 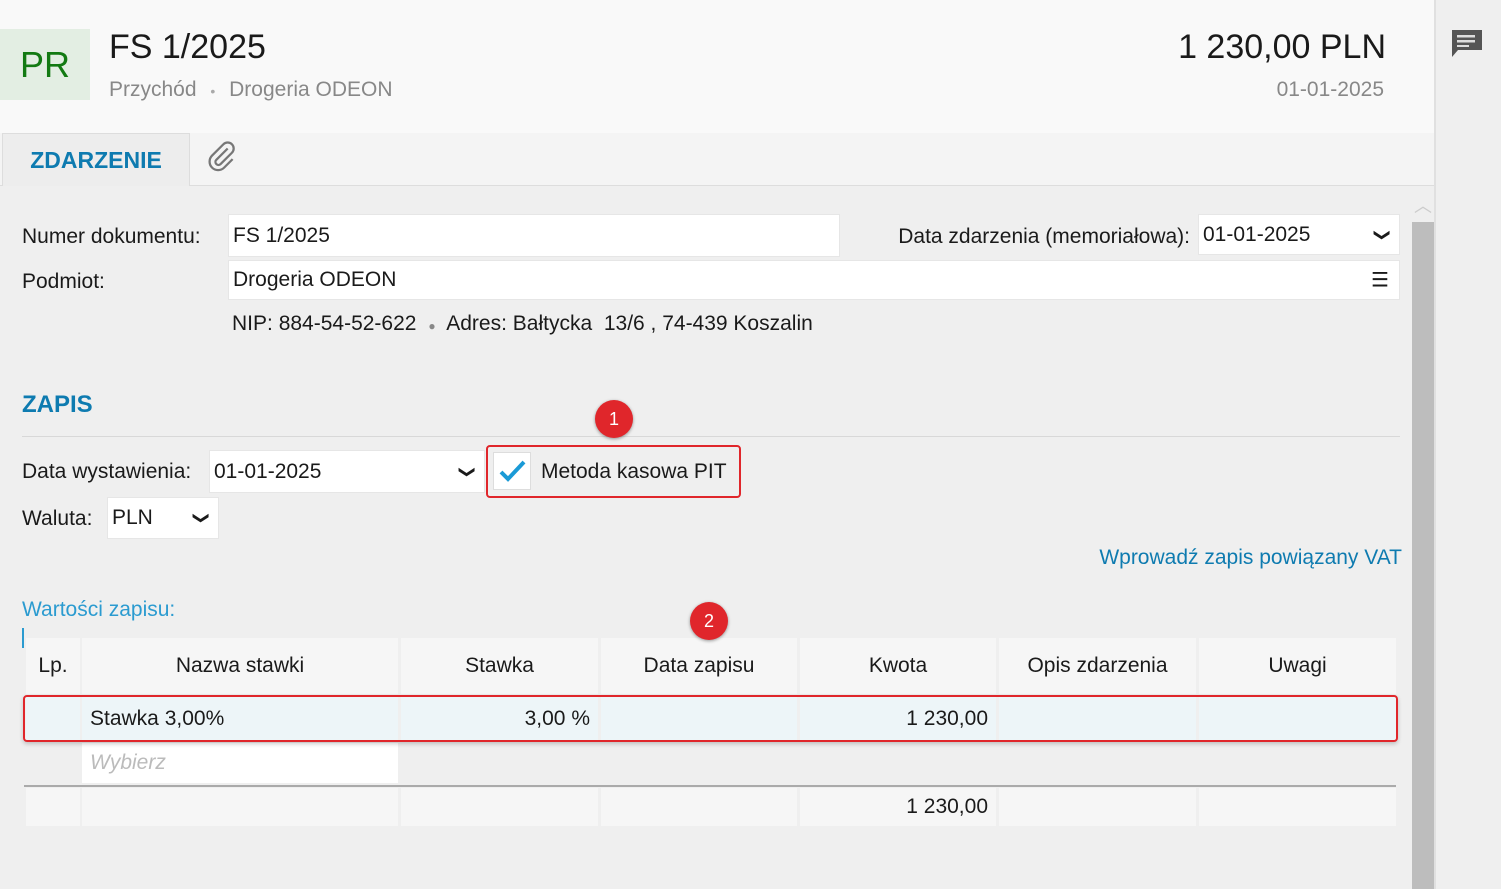 I want to click on column-header-notes: Uwagi, so click(x=1297, y=666).